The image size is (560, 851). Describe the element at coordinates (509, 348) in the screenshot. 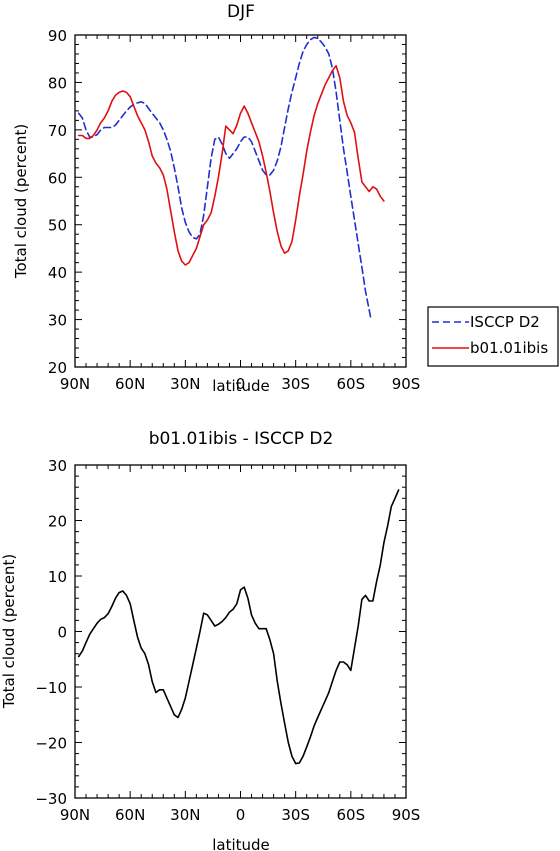

I see `legend-label-b01: b01.01ibis` at that location.